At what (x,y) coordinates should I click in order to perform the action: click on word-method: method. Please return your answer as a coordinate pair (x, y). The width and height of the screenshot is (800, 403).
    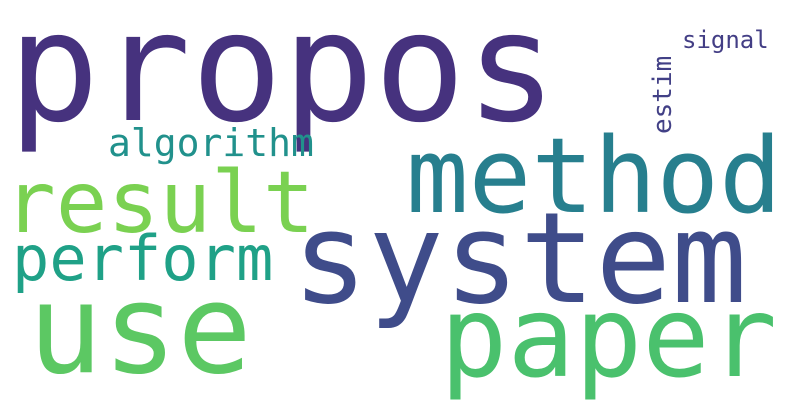
    Looking at the image, I should click on (594, 176).